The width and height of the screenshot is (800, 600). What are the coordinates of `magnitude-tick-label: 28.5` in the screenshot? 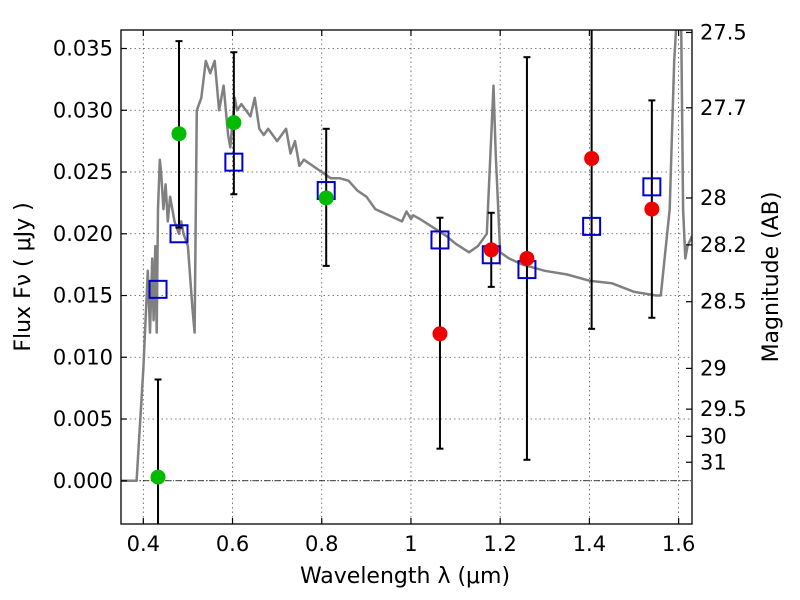 It's located at (723, 302).